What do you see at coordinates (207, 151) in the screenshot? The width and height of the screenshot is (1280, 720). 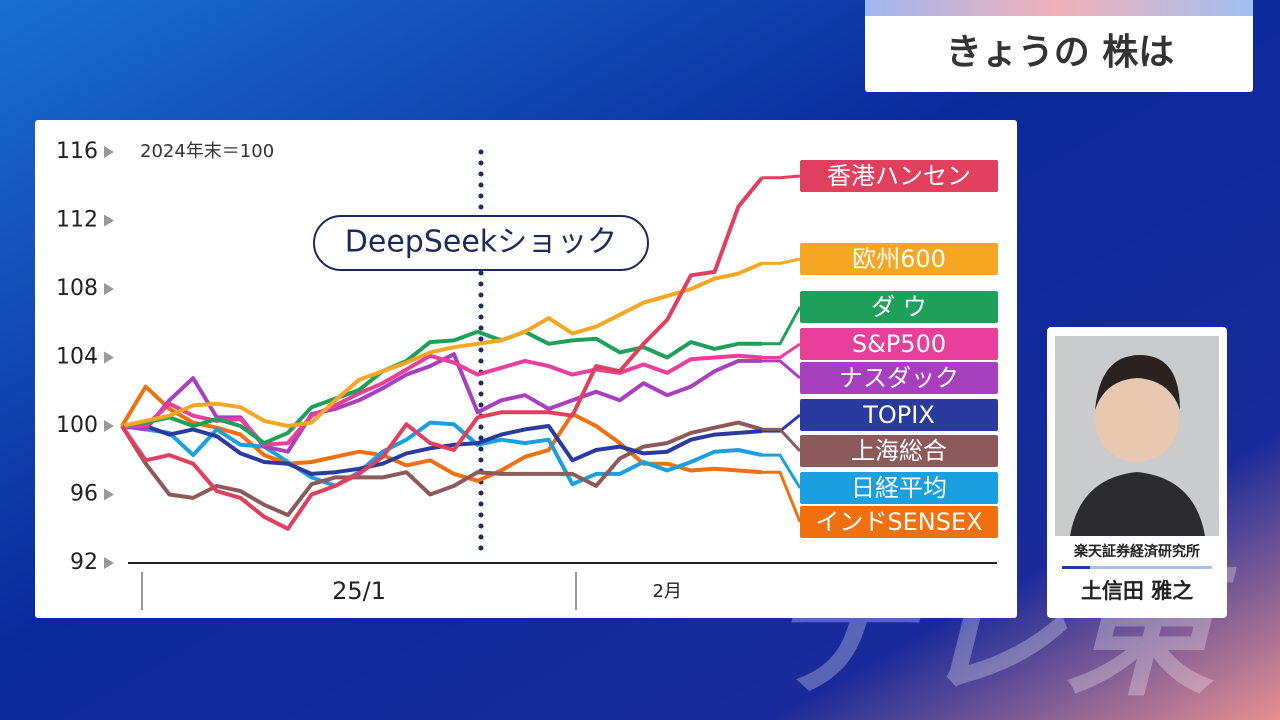 I see `chart-note: 2024年末＝100` at bounding box center [207, 151].